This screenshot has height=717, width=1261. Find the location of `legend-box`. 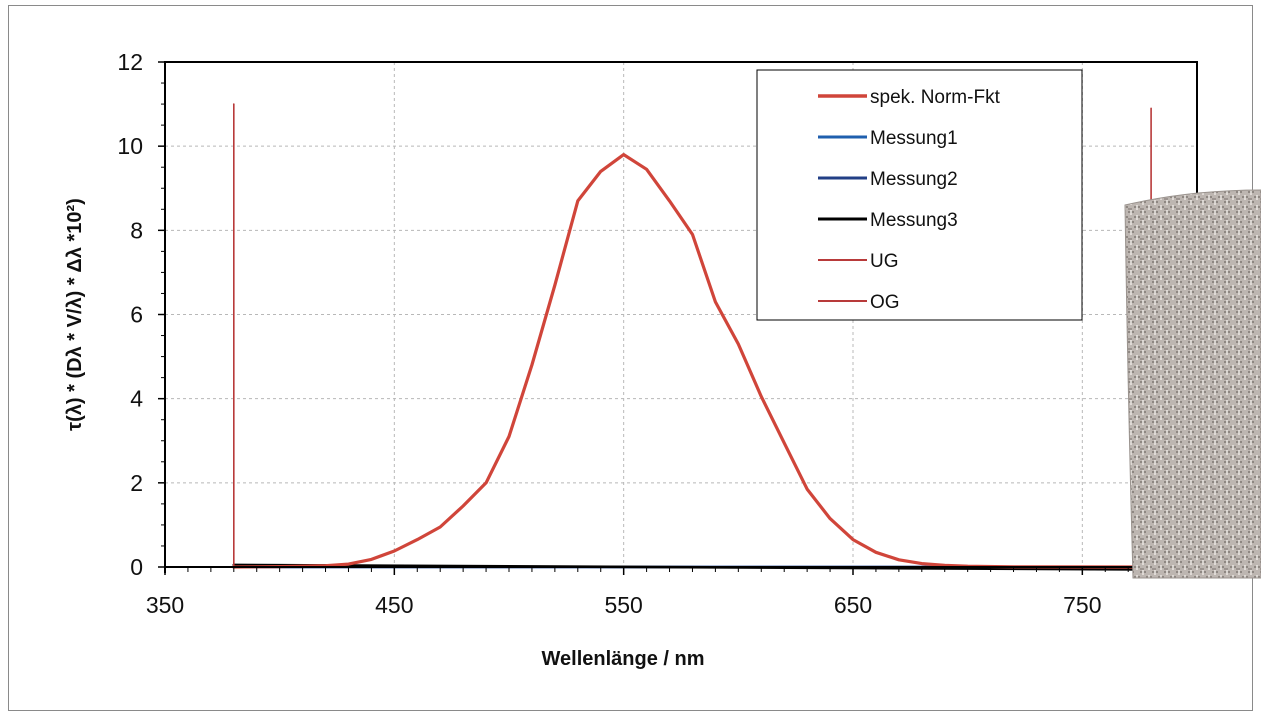

legend-box is located at coordinates (919, 195).